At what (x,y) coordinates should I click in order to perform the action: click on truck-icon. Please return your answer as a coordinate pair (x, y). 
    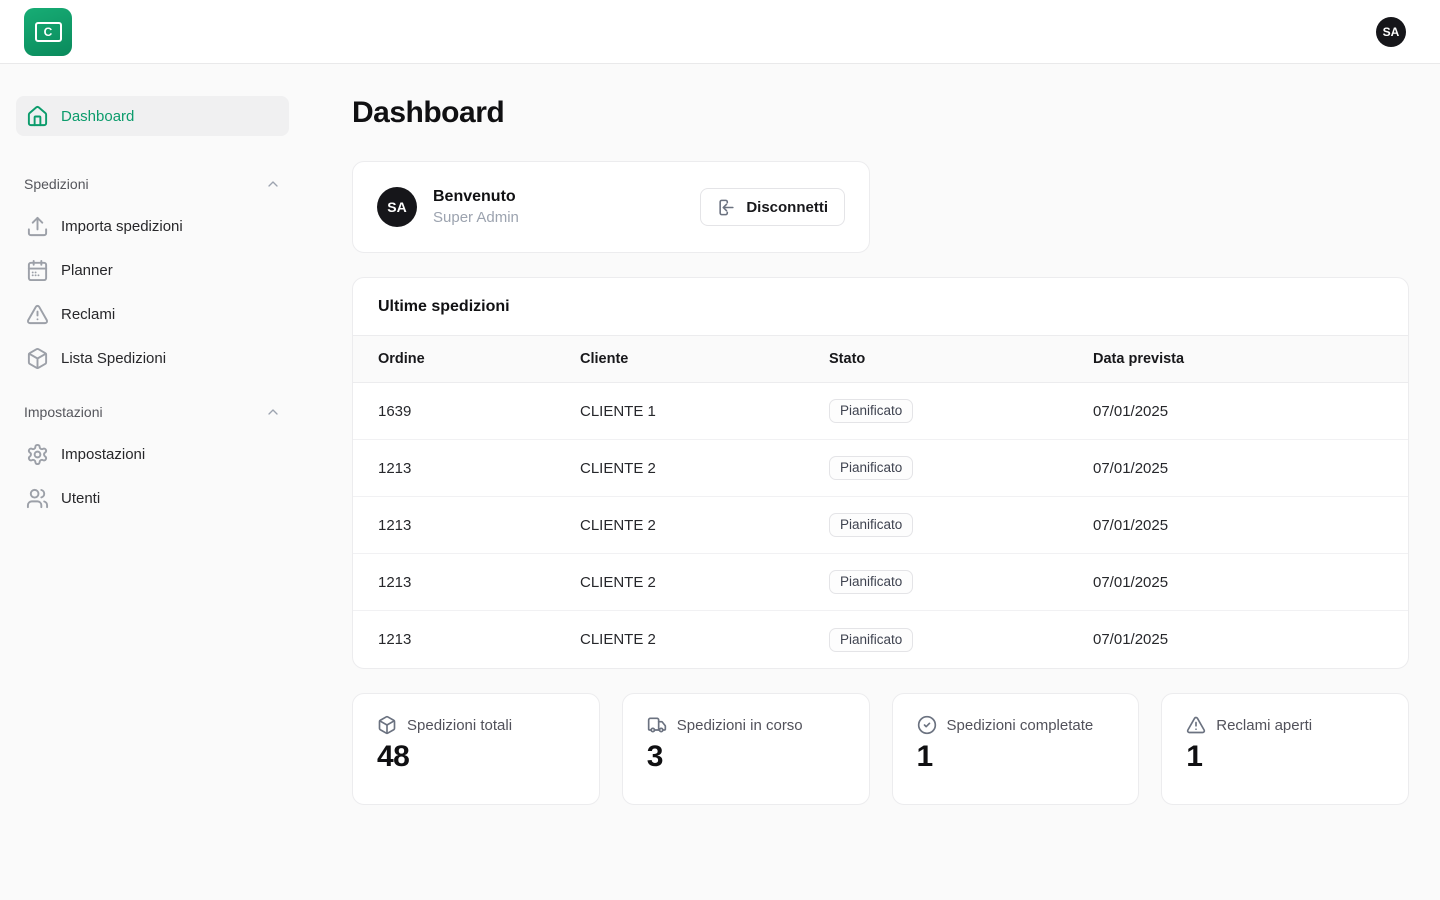
    Looking at the image, I should click on (657, 725).